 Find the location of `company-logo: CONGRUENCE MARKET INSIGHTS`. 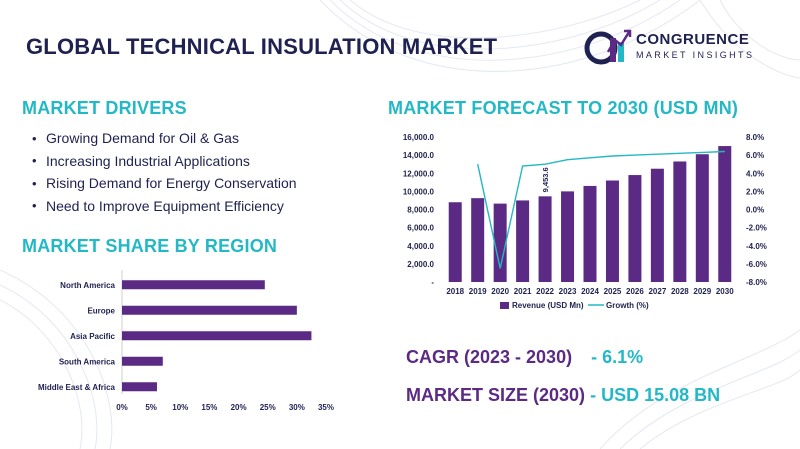

company-logo: CONGRUENCE MARKET INSIGHTS is located at coordinates (684, 48).